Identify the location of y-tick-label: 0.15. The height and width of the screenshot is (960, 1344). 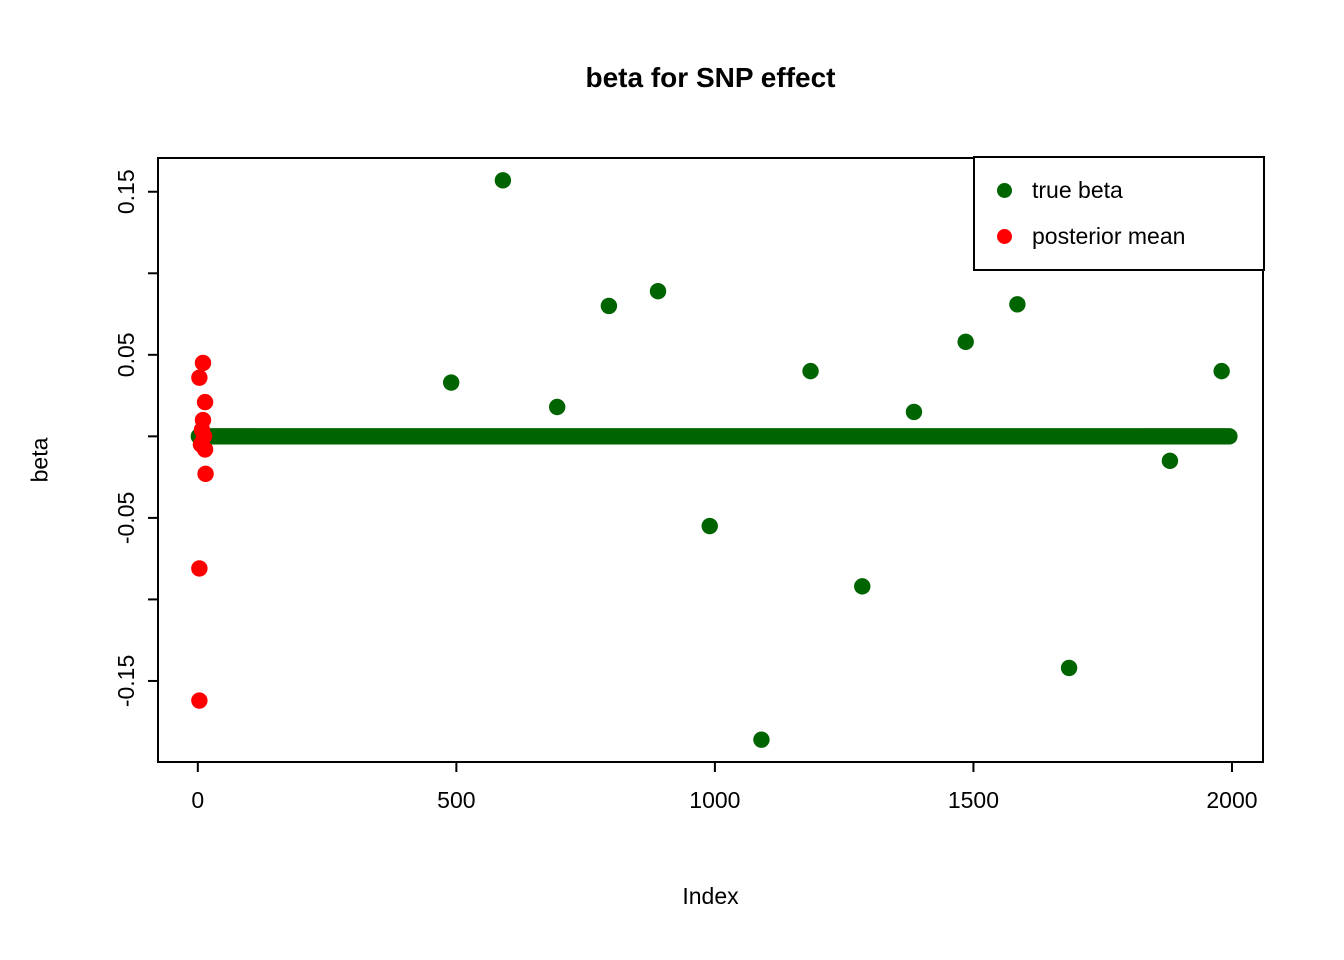
(126, 191).